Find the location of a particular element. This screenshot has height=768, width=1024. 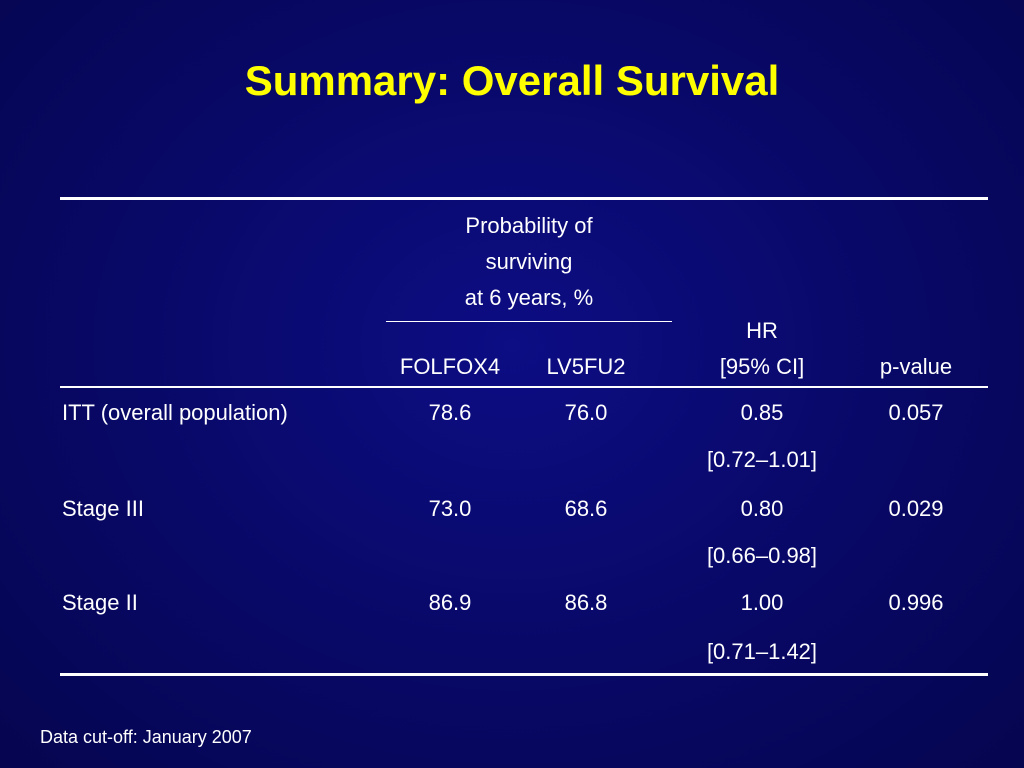

hr-header-line: [95% CI] is located at coordinates (762, 366).